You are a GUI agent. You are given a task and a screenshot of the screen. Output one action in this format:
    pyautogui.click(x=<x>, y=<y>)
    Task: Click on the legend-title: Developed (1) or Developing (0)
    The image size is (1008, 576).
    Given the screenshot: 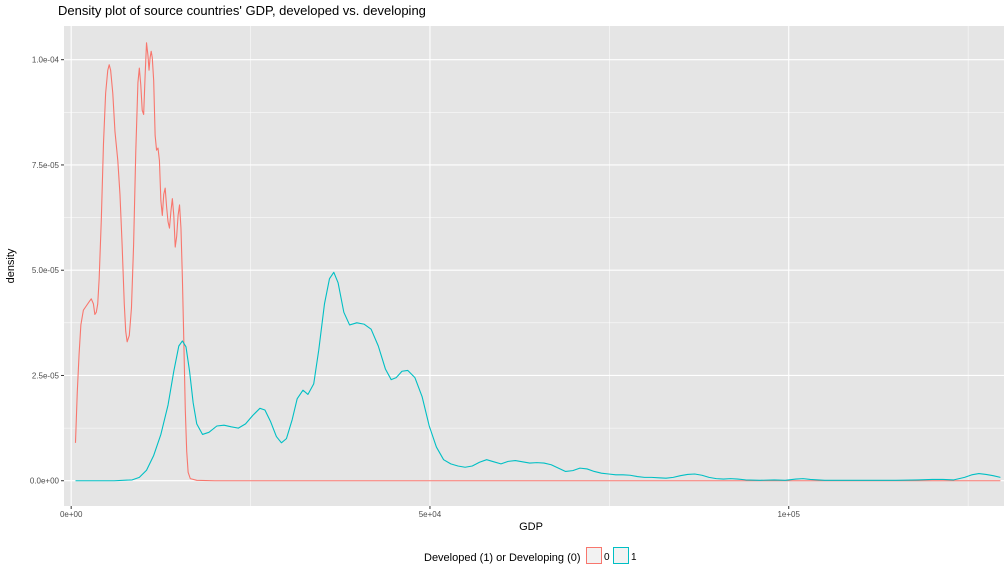 What is the action you would take?
    pyautogui.click(x=502, y=558)
    